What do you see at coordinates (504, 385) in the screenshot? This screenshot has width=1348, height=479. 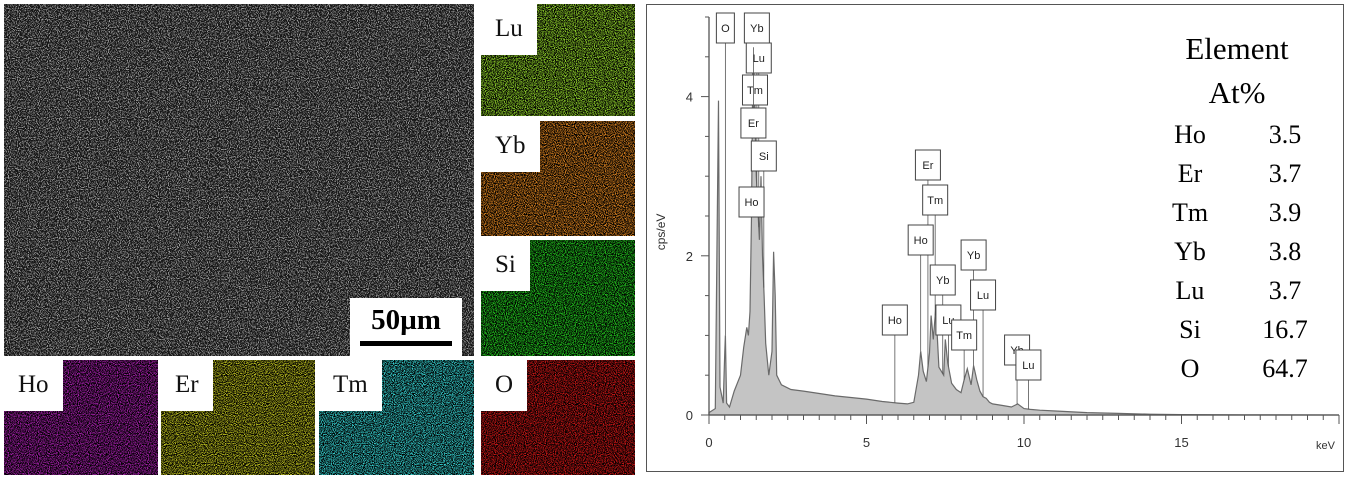 I see `o-map-label: O` at bounding box center [504, 385].